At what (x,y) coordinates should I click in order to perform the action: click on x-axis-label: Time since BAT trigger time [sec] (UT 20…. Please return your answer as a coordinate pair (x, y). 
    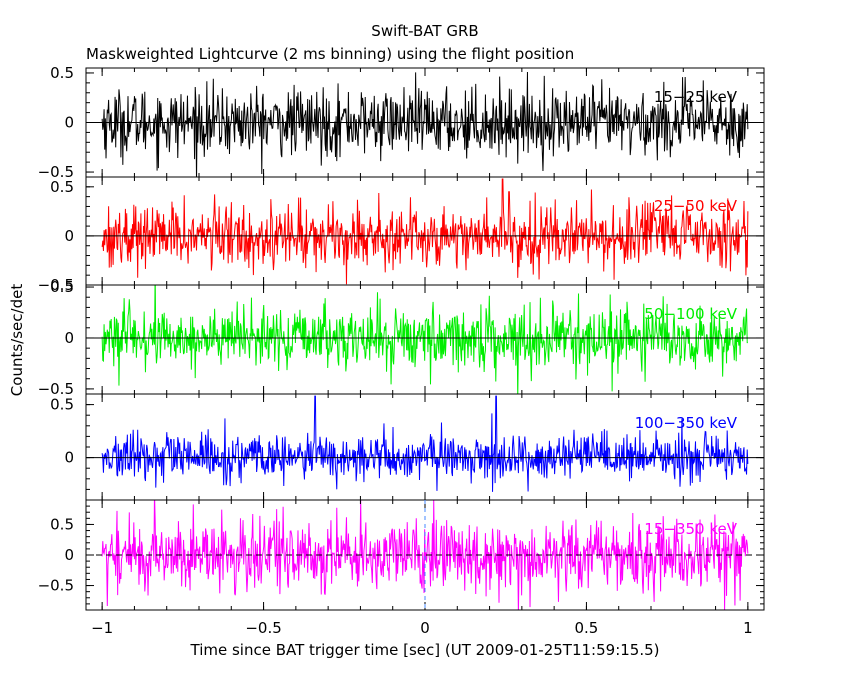
    Looking at the image, I should click on (425, 650).